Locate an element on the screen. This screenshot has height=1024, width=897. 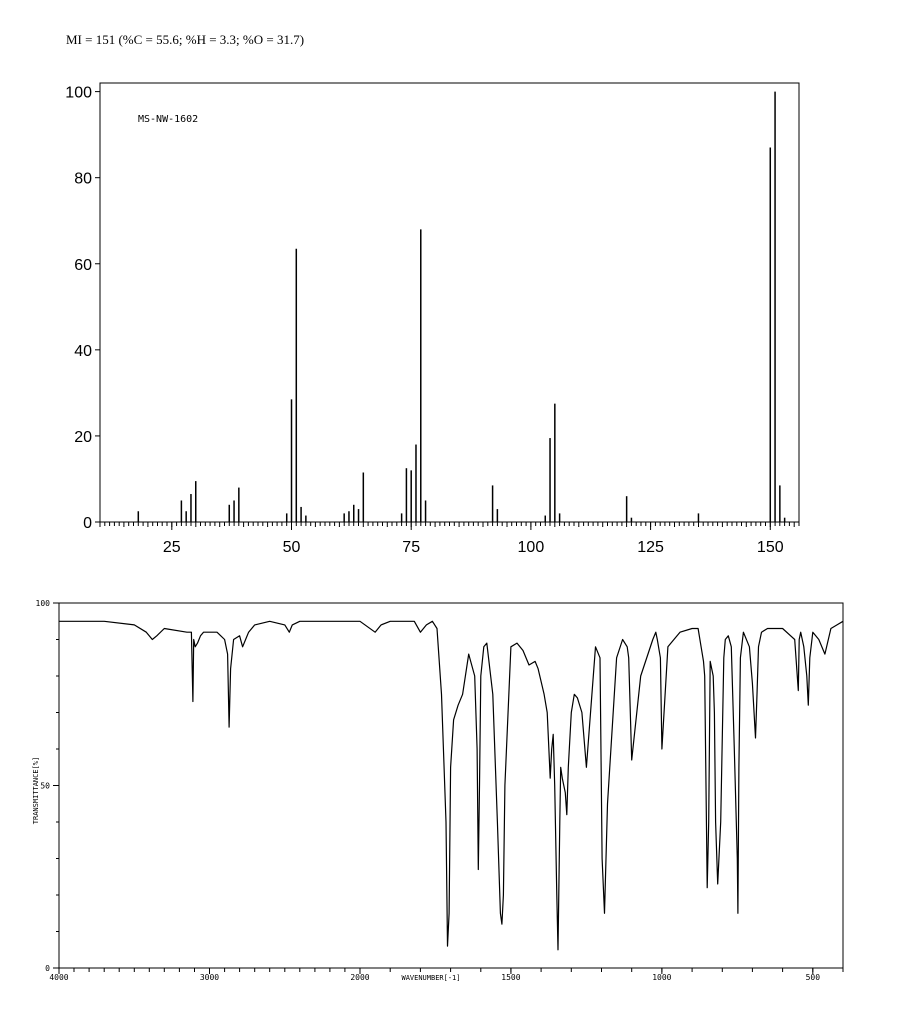
ir-y-tick-label: 0 is located at coordinates (47, 968).